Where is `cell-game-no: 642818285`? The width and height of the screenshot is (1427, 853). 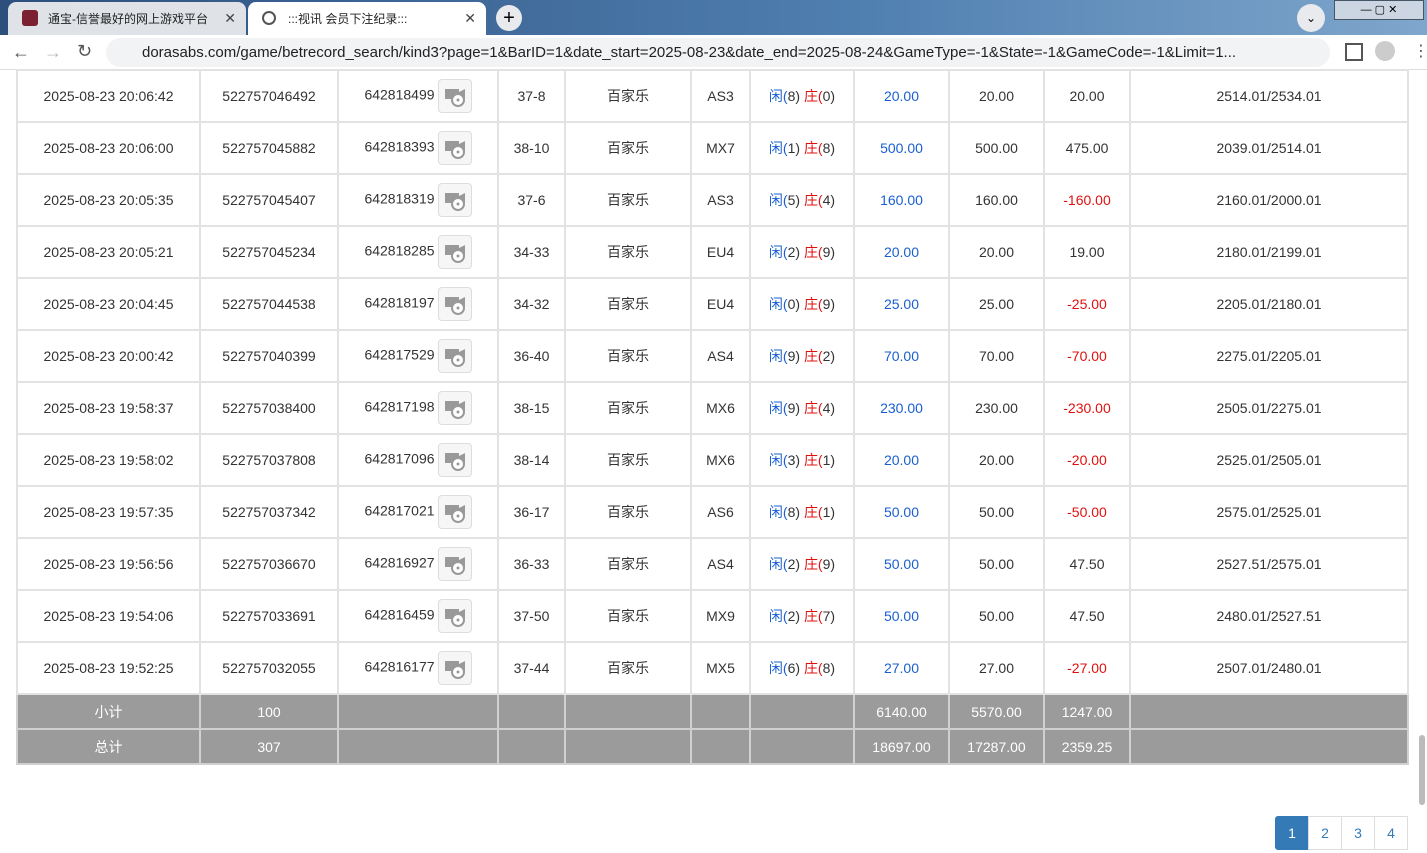
cell-game-no: 642818285 is located at coordinates (418, 252).